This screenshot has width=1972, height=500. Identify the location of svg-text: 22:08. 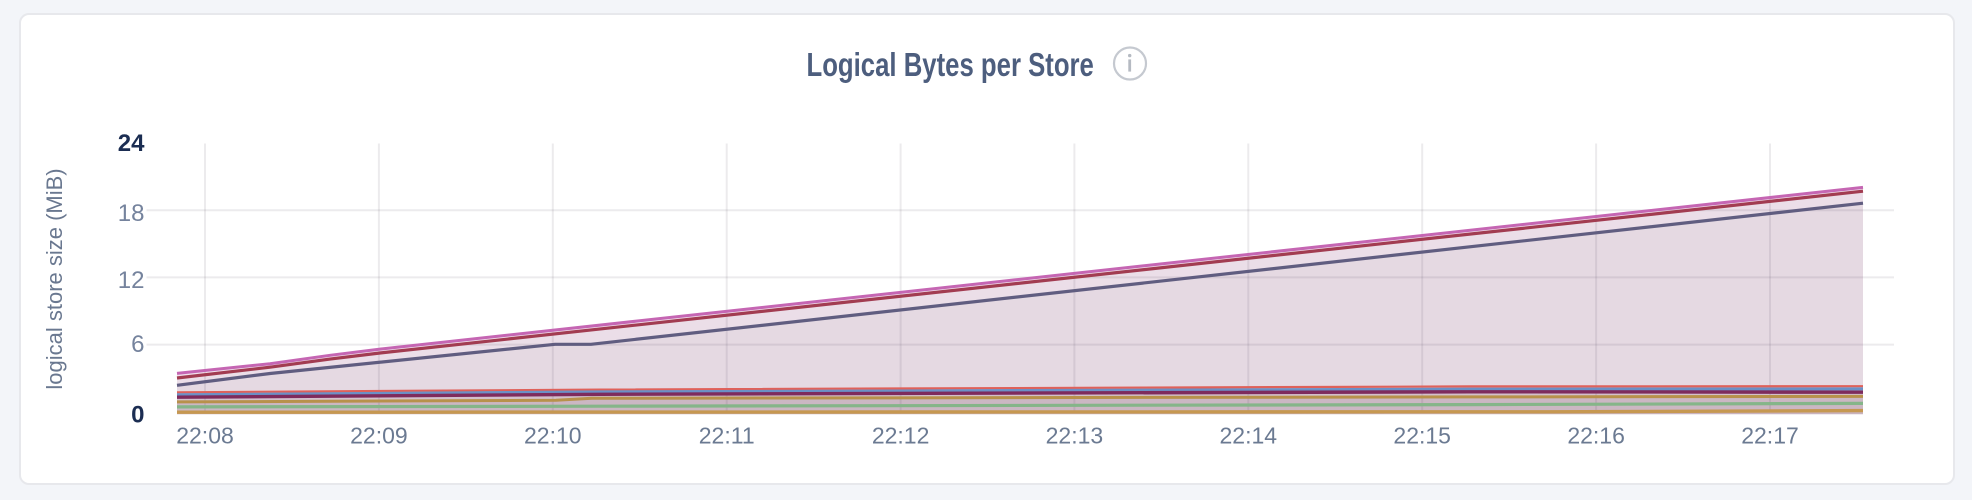
(205, 436).